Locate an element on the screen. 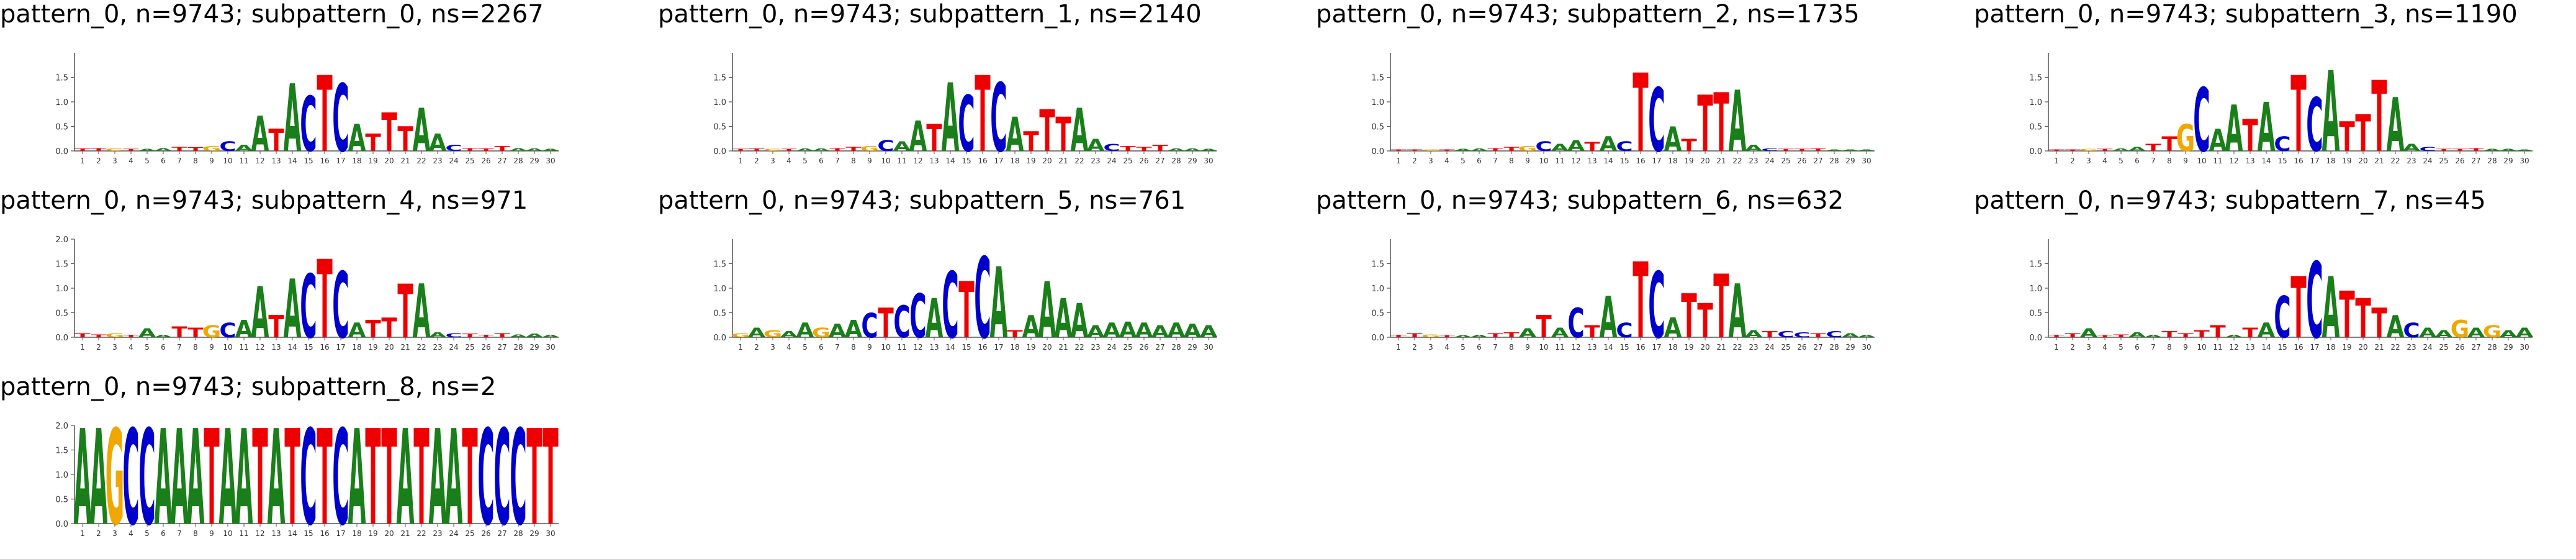 Image resolution: width=2576 pixels, height=559 pixels. x-tick-label: 16 is located at coordinates (2298, 161).